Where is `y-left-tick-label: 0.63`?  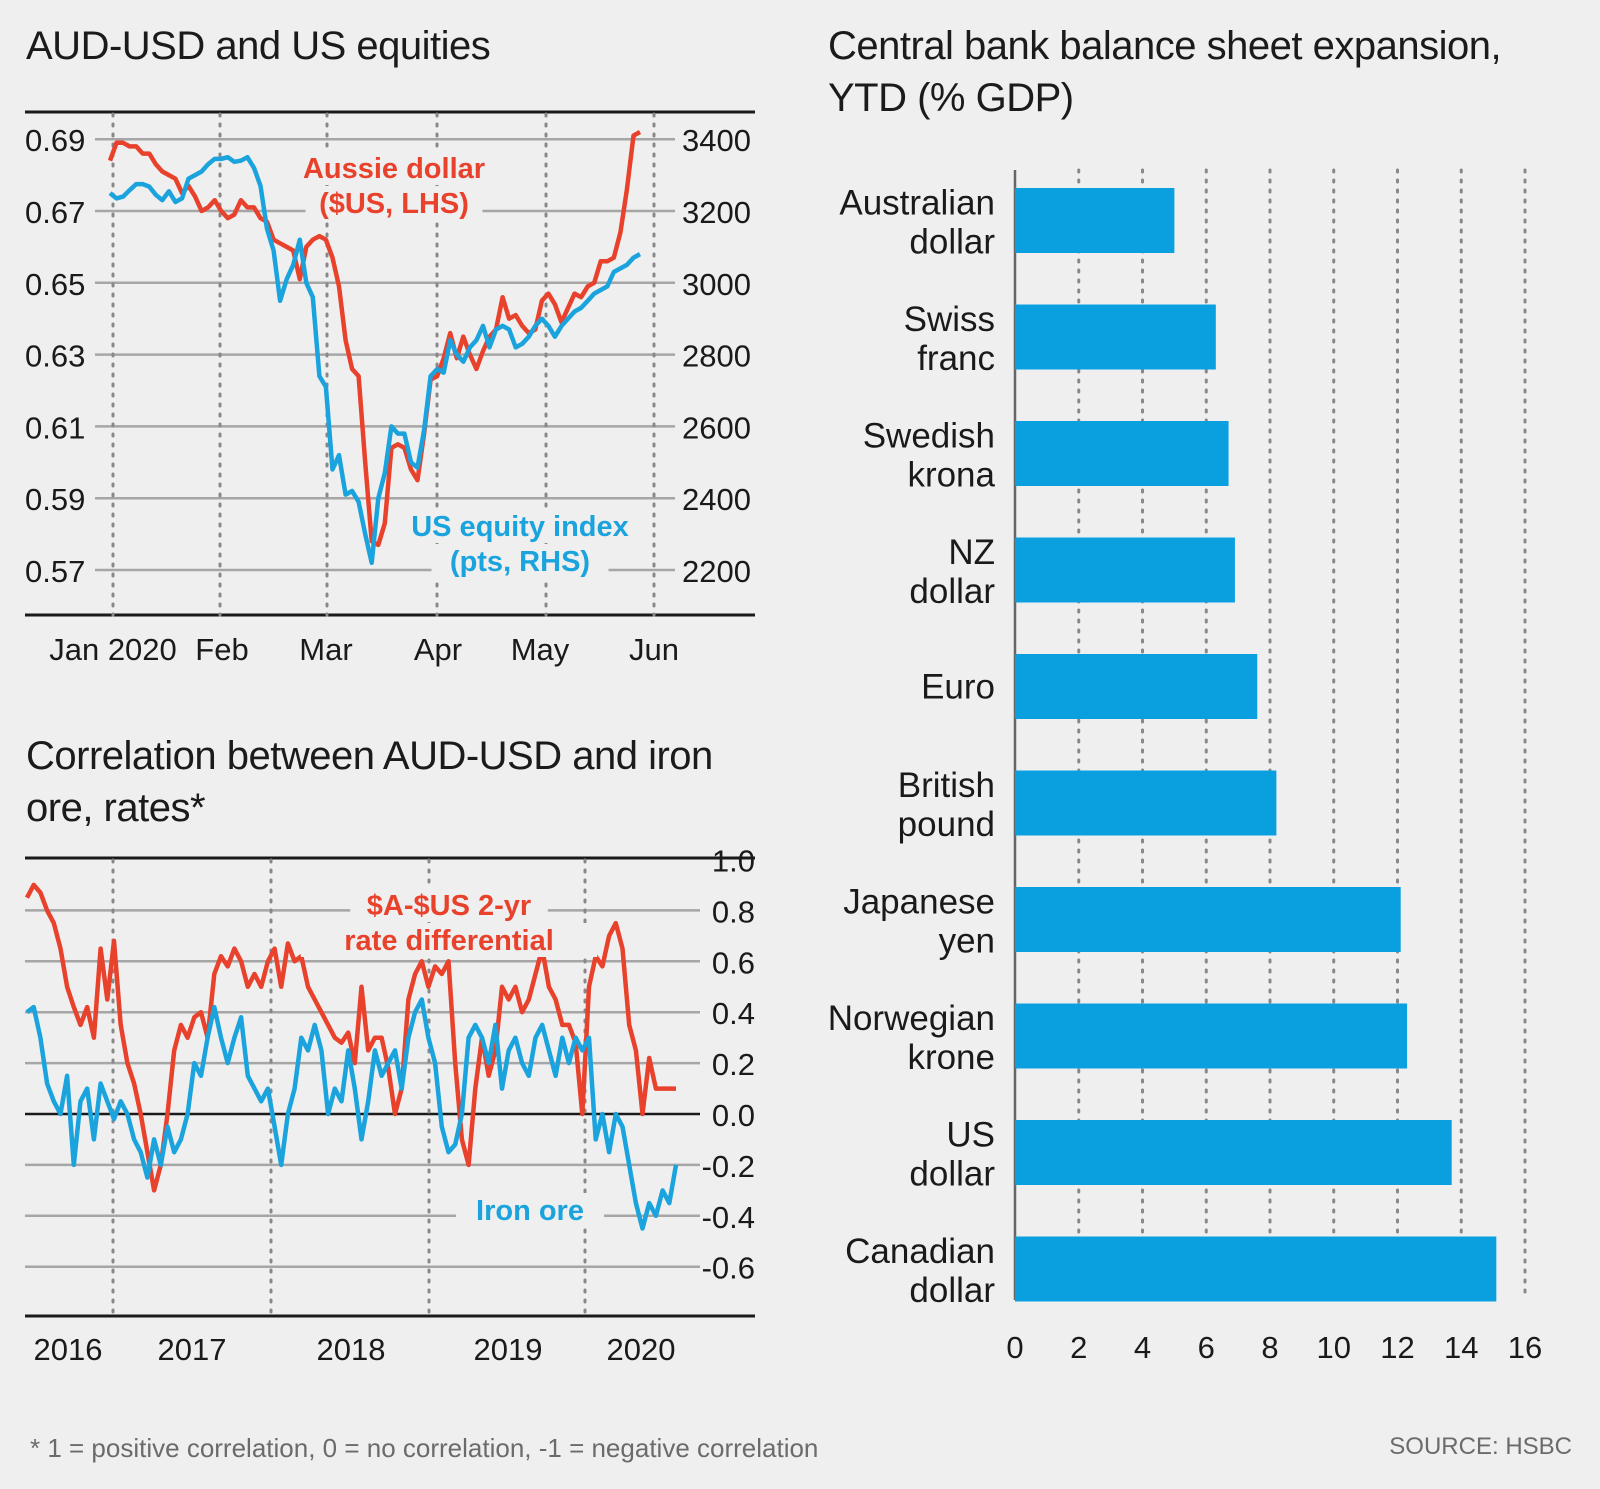 y-left-tick-label: 0.63 is located at coordinates (55, 356).